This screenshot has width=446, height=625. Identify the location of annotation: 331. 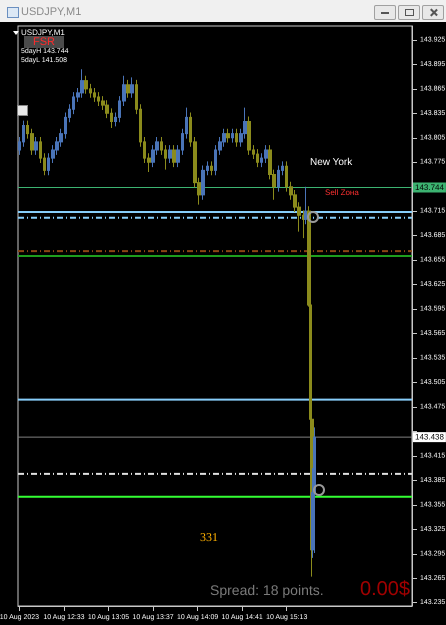
(209, 537).